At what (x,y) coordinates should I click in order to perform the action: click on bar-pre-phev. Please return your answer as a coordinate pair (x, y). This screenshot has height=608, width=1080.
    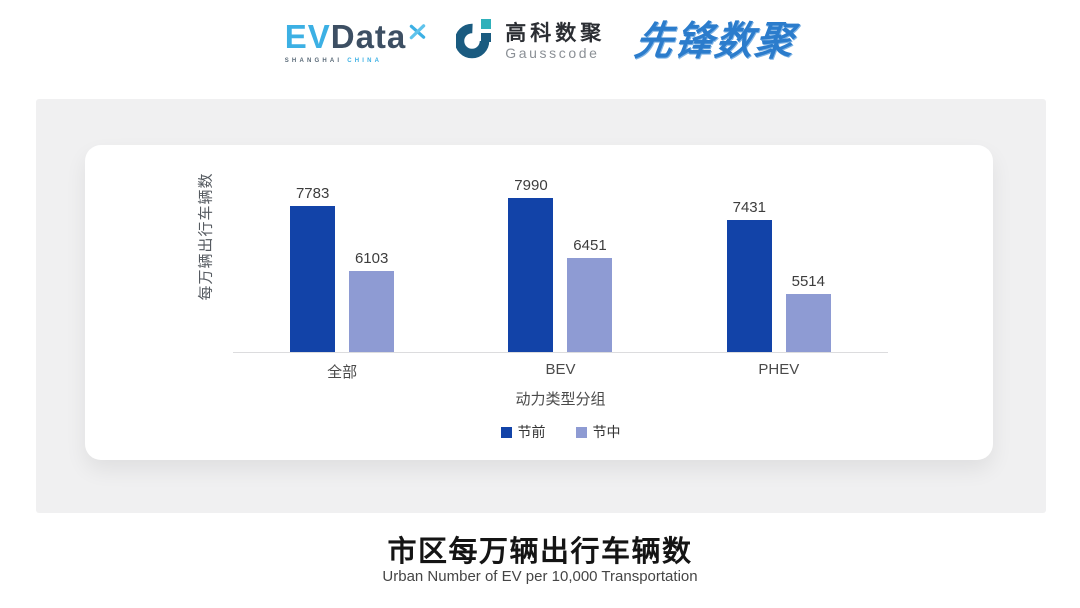
    Looking at the image, I should click on (749, 286).